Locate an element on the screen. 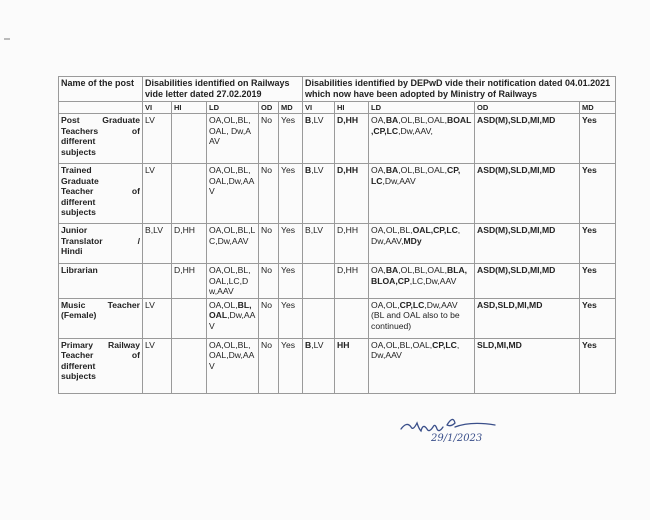  signature-date: 29/1/2023 is located at coordinates (457, 438).